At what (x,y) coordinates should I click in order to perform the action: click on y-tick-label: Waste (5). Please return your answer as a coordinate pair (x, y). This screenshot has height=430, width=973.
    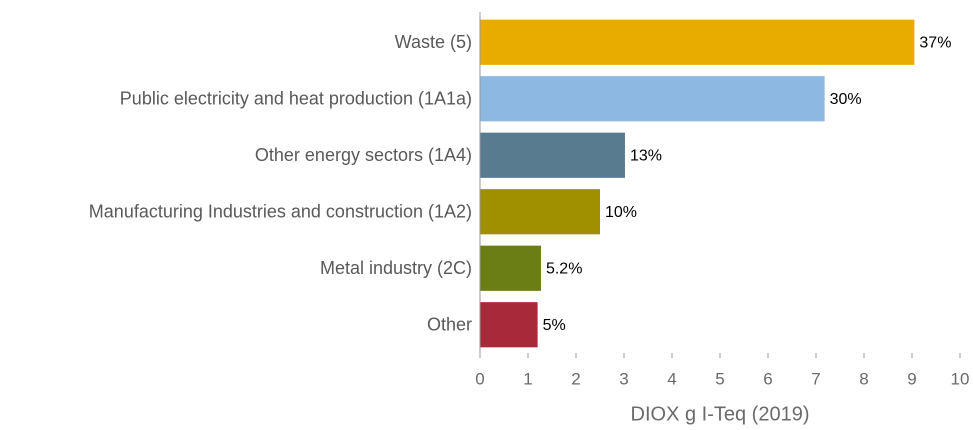
    Looking at the image, I should click on (433, 42).